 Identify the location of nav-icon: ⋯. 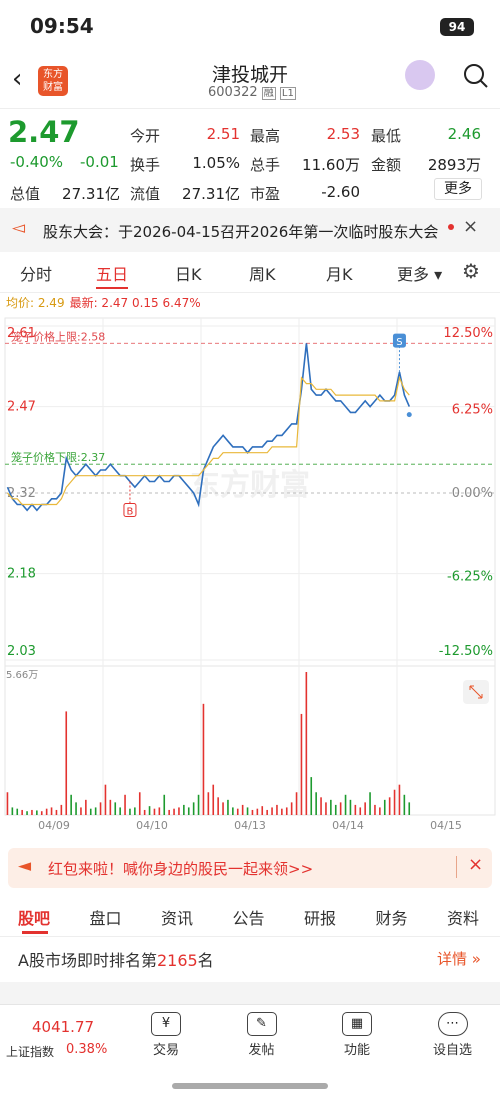
(452, 1024).